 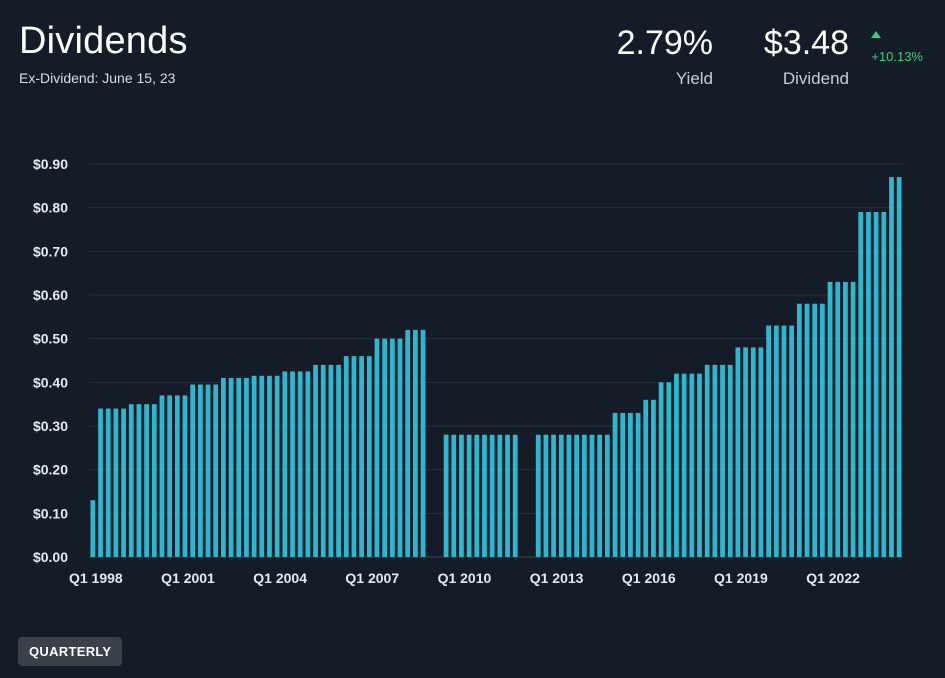 I want to click on quarterly-button: QUARTERLY, so click(x=70, y=651).